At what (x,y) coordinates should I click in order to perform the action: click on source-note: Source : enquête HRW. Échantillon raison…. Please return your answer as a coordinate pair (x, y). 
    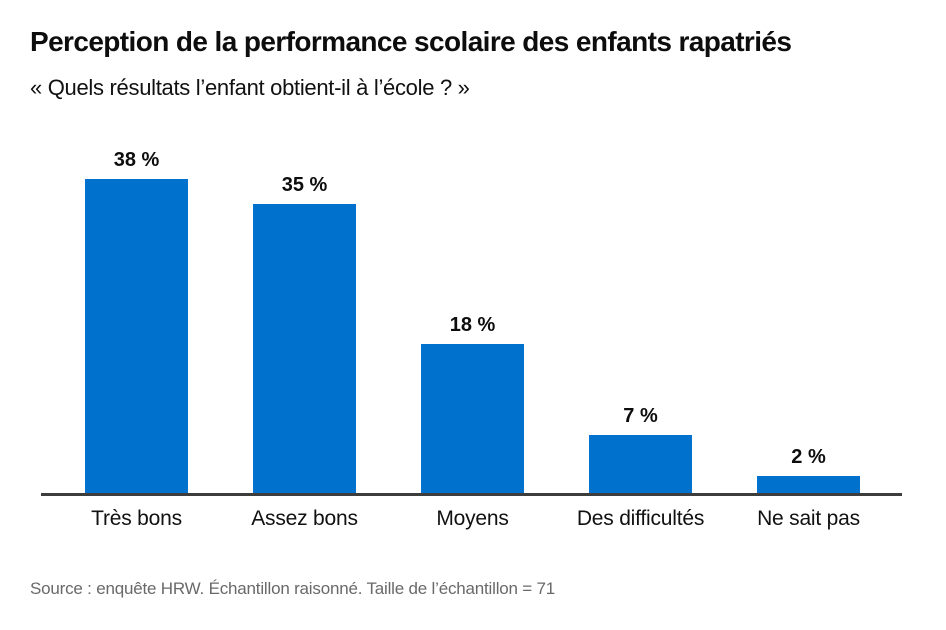
    Looking at the image, I should click on (293, 588).